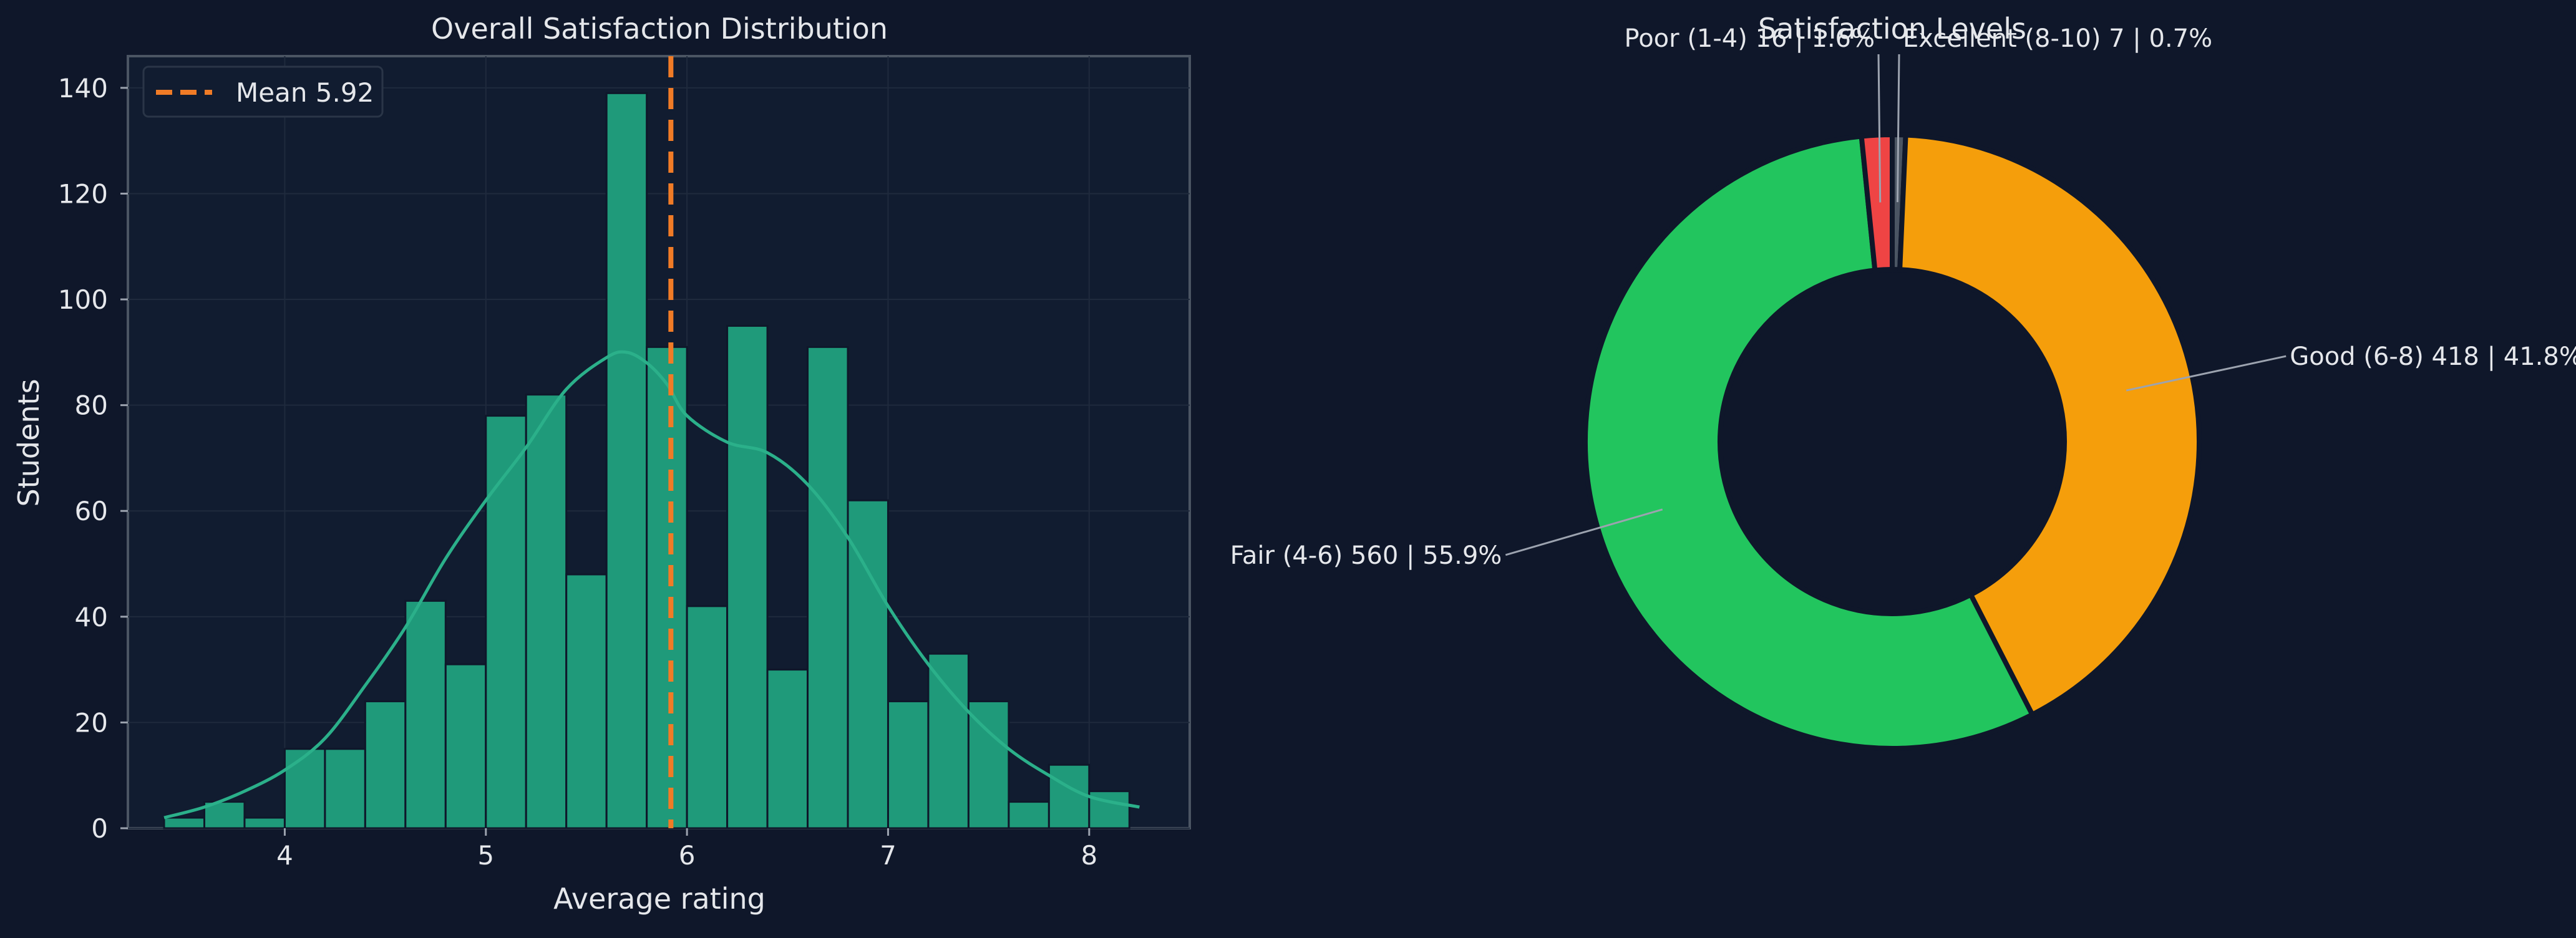  What do you see at coordinates (2433, 356) in the screenshot?
I see `donut-slice-label: Good (6-8) 418 | 41.8%` at bounding box center [2433, 356].